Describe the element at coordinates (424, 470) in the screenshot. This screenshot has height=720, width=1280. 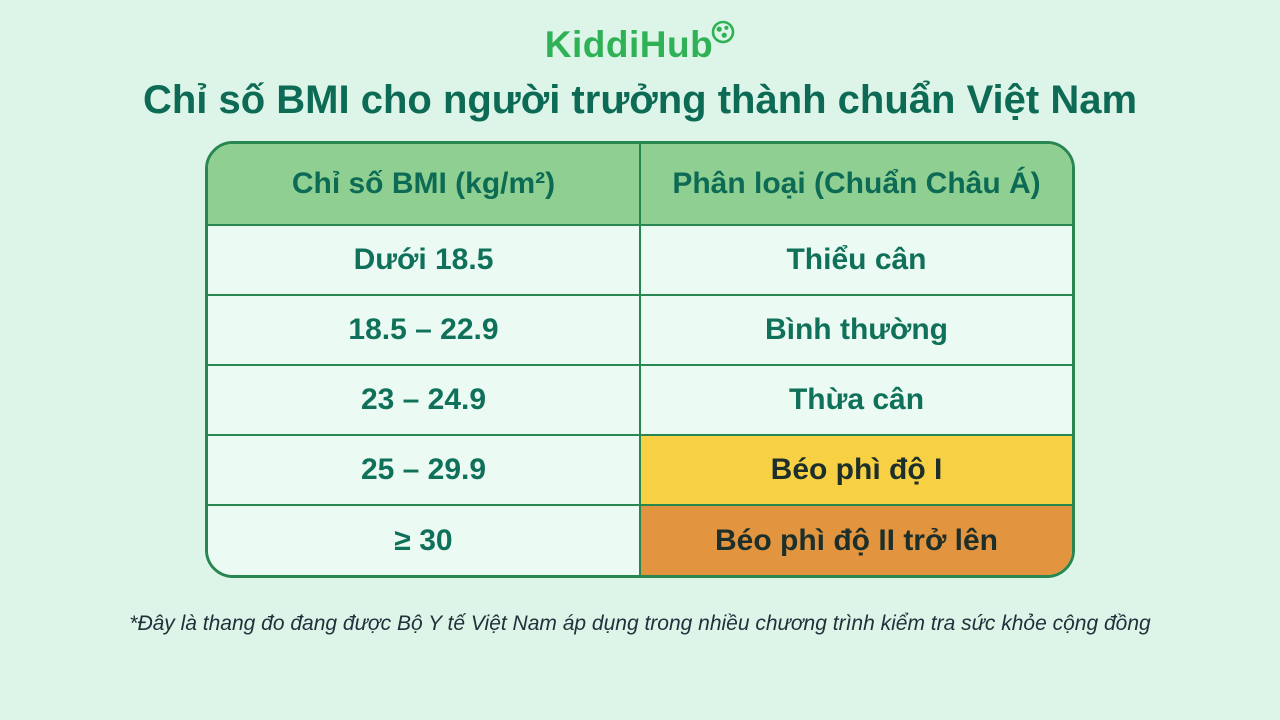
I see `bmi-value: 25 – 29.9` at that location.